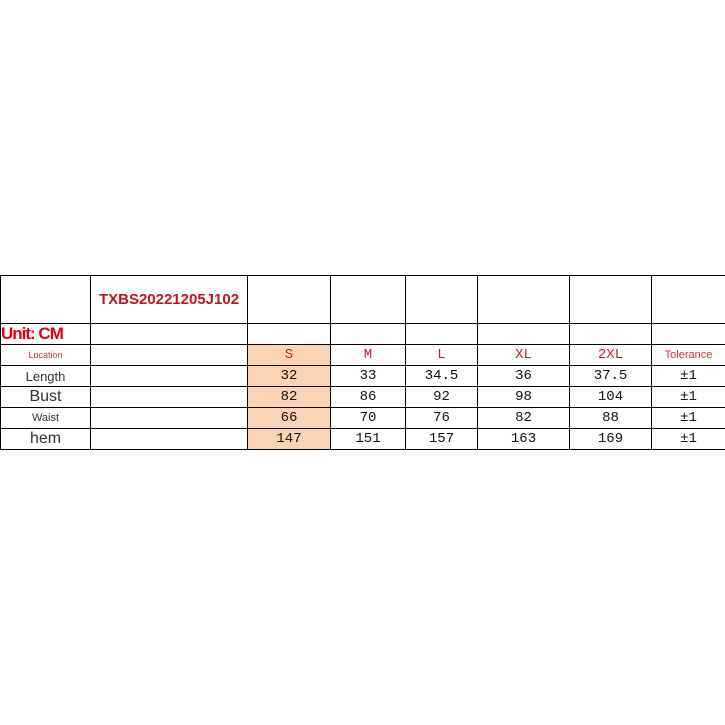  I want to click on size-value: 92, so click(441, 397).